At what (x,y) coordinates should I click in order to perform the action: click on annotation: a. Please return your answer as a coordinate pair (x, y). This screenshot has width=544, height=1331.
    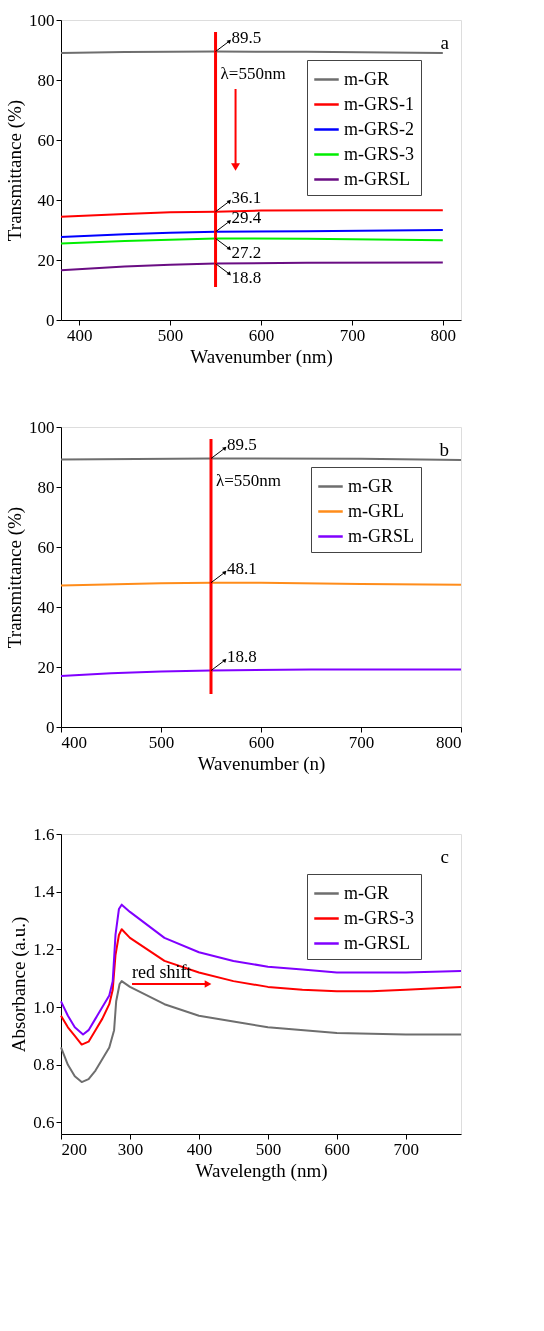
    Looking at the image, I should click on (445, 42).